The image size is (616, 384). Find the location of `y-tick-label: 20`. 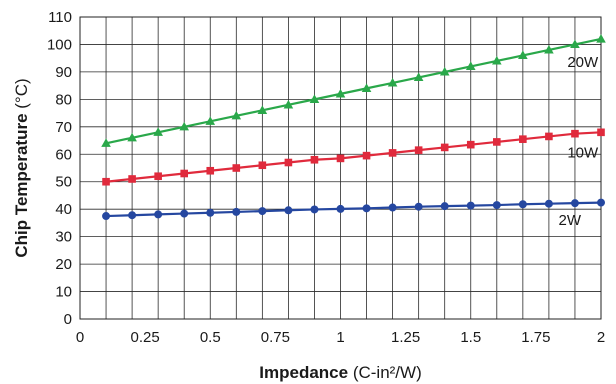

y-tick-label: 20 is located at coordinates (63, 264).